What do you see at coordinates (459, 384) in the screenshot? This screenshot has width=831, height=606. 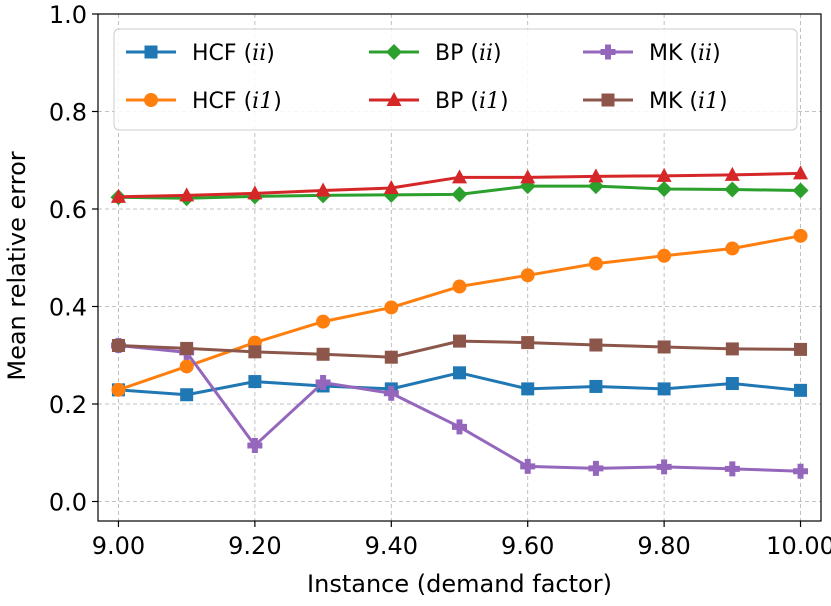 I see `series-hcf-ii` at bounding box center [459, 384].